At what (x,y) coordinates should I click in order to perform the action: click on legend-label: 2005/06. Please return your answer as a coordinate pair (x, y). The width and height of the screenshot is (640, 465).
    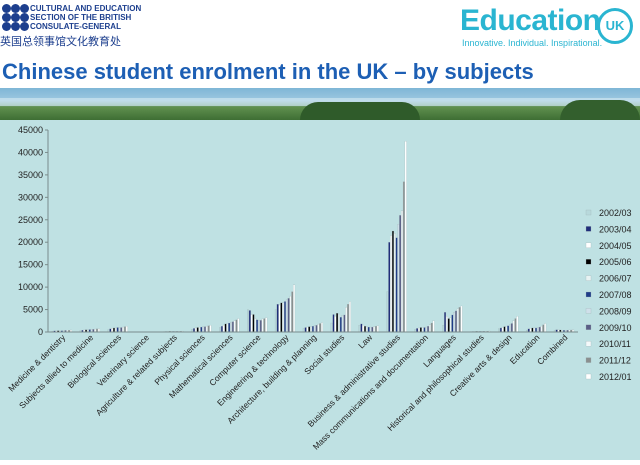
    Looking at the image, I should click on (615, 262).